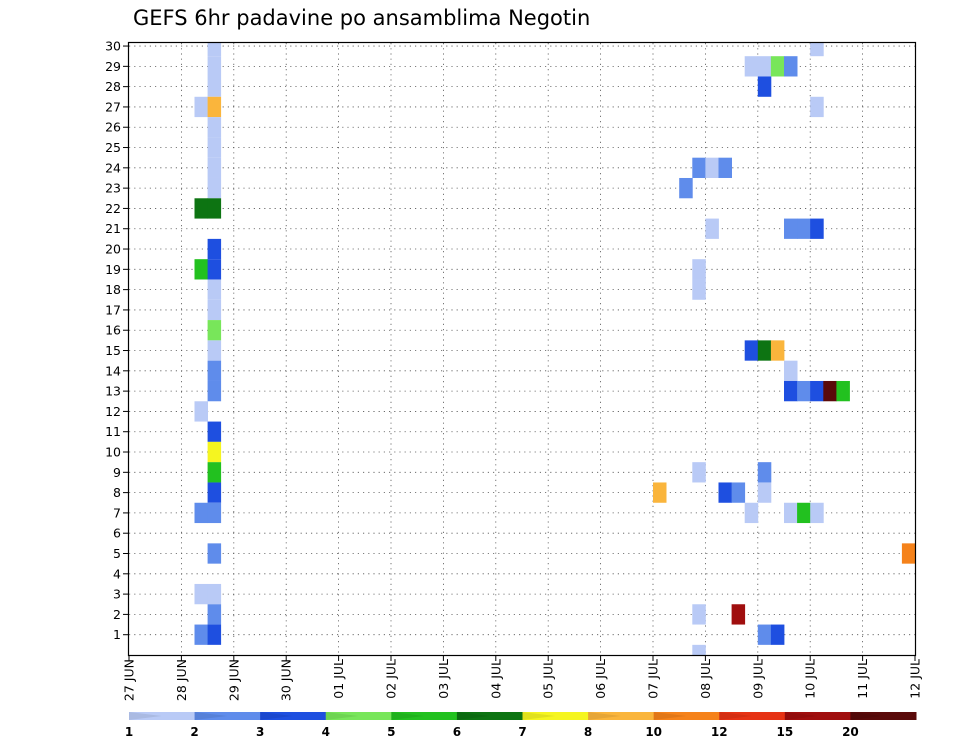  I want to click on y-tick-label: 20, so click(113, 249).